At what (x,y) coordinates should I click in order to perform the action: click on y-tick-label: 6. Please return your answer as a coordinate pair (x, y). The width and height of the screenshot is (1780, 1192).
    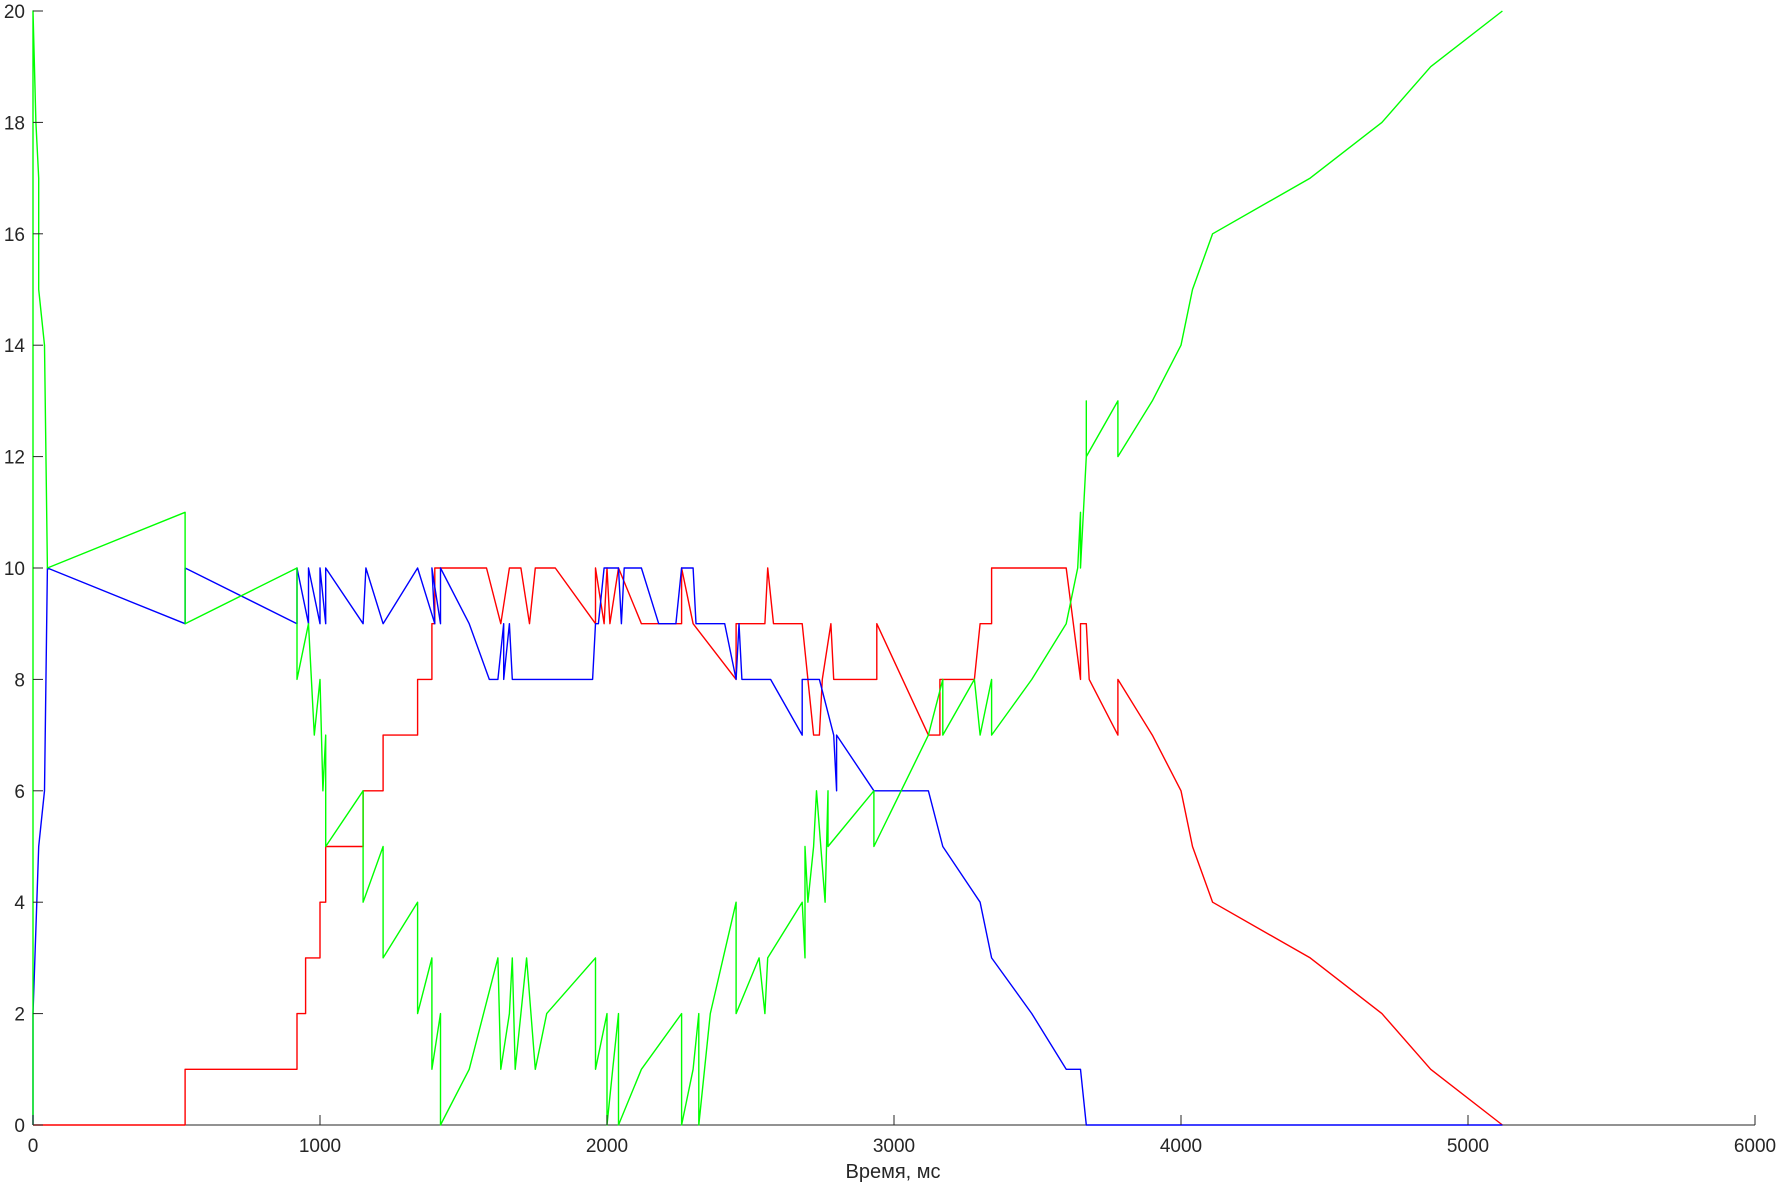
    Looking at the image, I should click on (19, 792).